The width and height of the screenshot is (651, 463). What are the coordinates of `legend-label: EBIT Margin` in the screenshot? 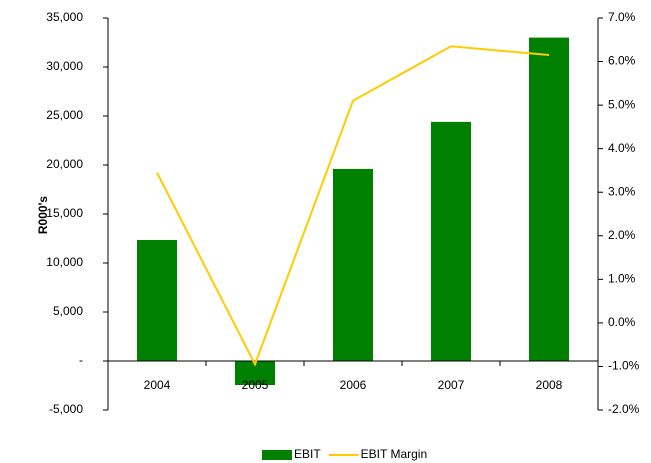 It's located at (394, 454).